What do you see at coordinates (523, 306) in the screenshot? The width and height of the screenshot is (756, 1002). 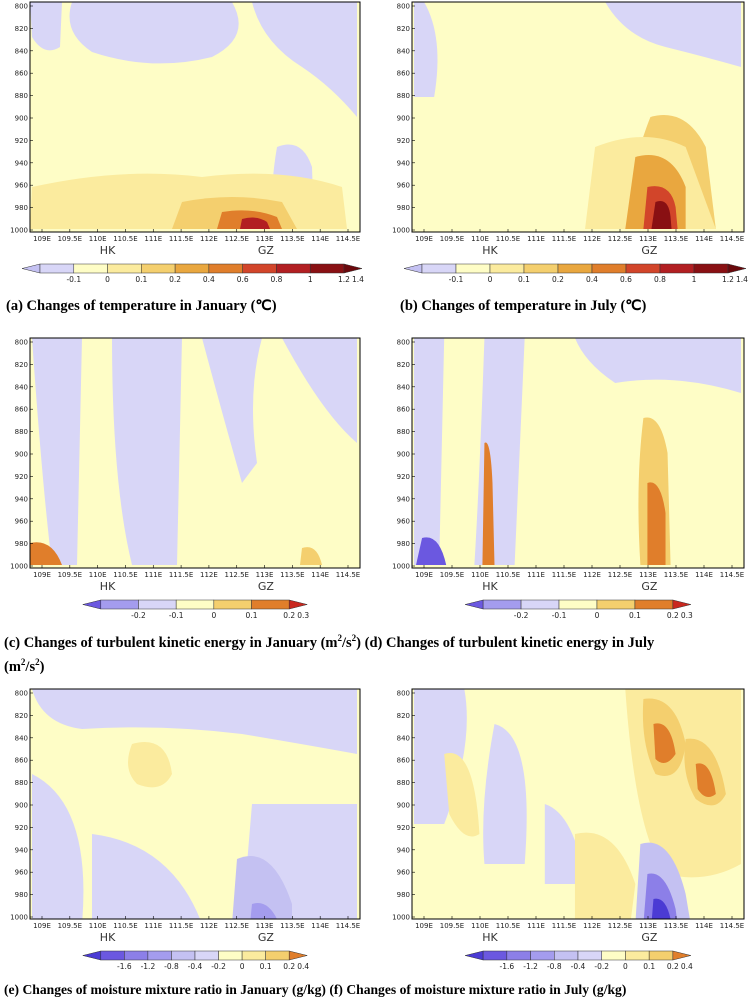 I see `caption-b: (b) Changes of temperature in July (℃)` at bounding box center [523, 306].